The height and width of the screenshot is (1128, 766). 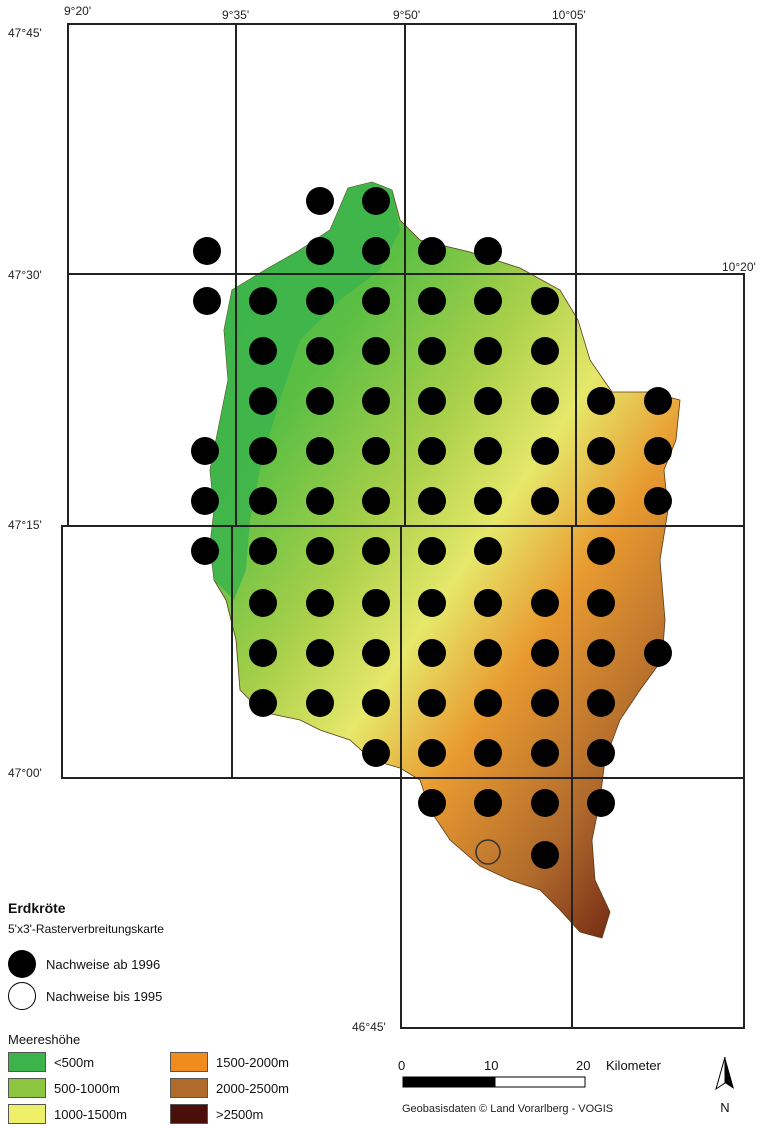 I want to click on open-record-circle, so click(x=488, y=852).